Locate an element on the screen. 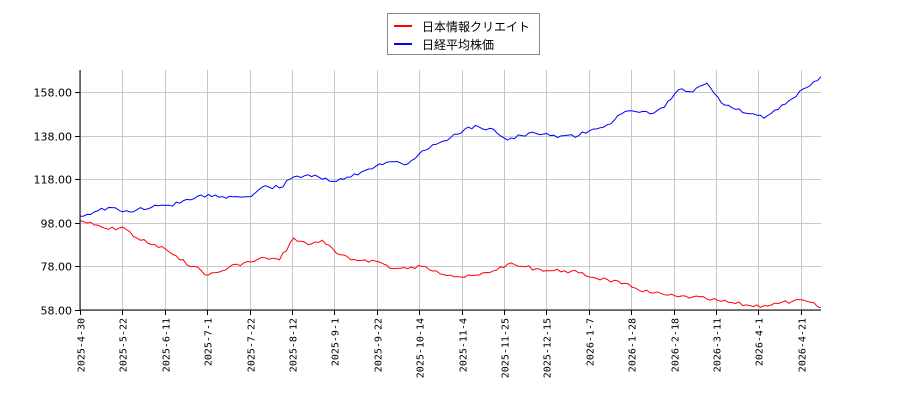 The image size is (900, 400). x-tick-label: 2026-2-18 is located at coordinates (676, 345).